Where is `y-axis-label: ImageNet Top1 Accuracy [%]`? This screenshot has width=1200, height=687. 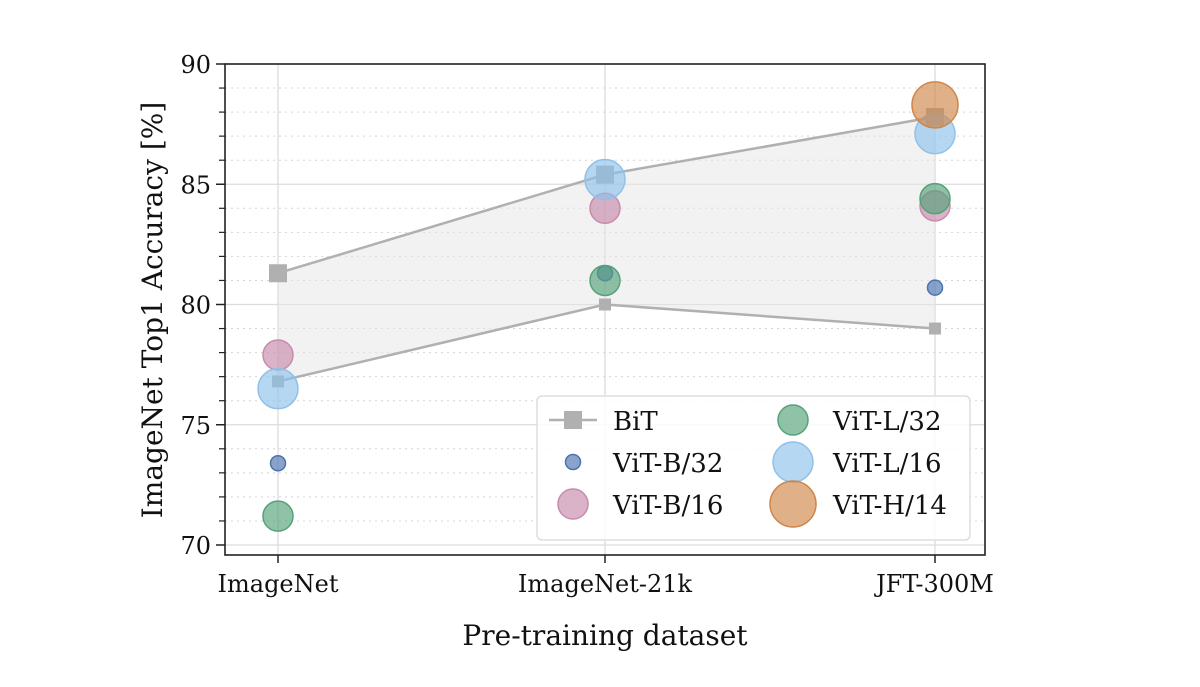 y-axis-label: ImageNet Top1 Accuracy [%] is located at coordinates (152, 310).